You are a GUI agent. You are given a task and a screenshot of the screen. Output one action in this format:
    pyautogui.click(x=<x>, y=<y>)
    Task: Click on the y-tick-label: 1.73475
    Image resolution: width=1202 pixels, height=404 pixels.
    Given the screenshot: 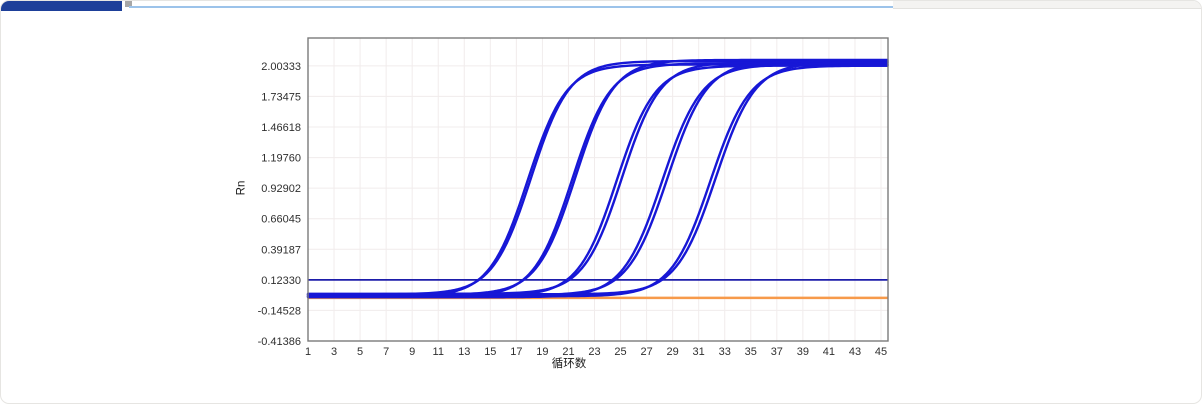 What is the action you would take?
    pyautogui.click(x=281, y=97)
    